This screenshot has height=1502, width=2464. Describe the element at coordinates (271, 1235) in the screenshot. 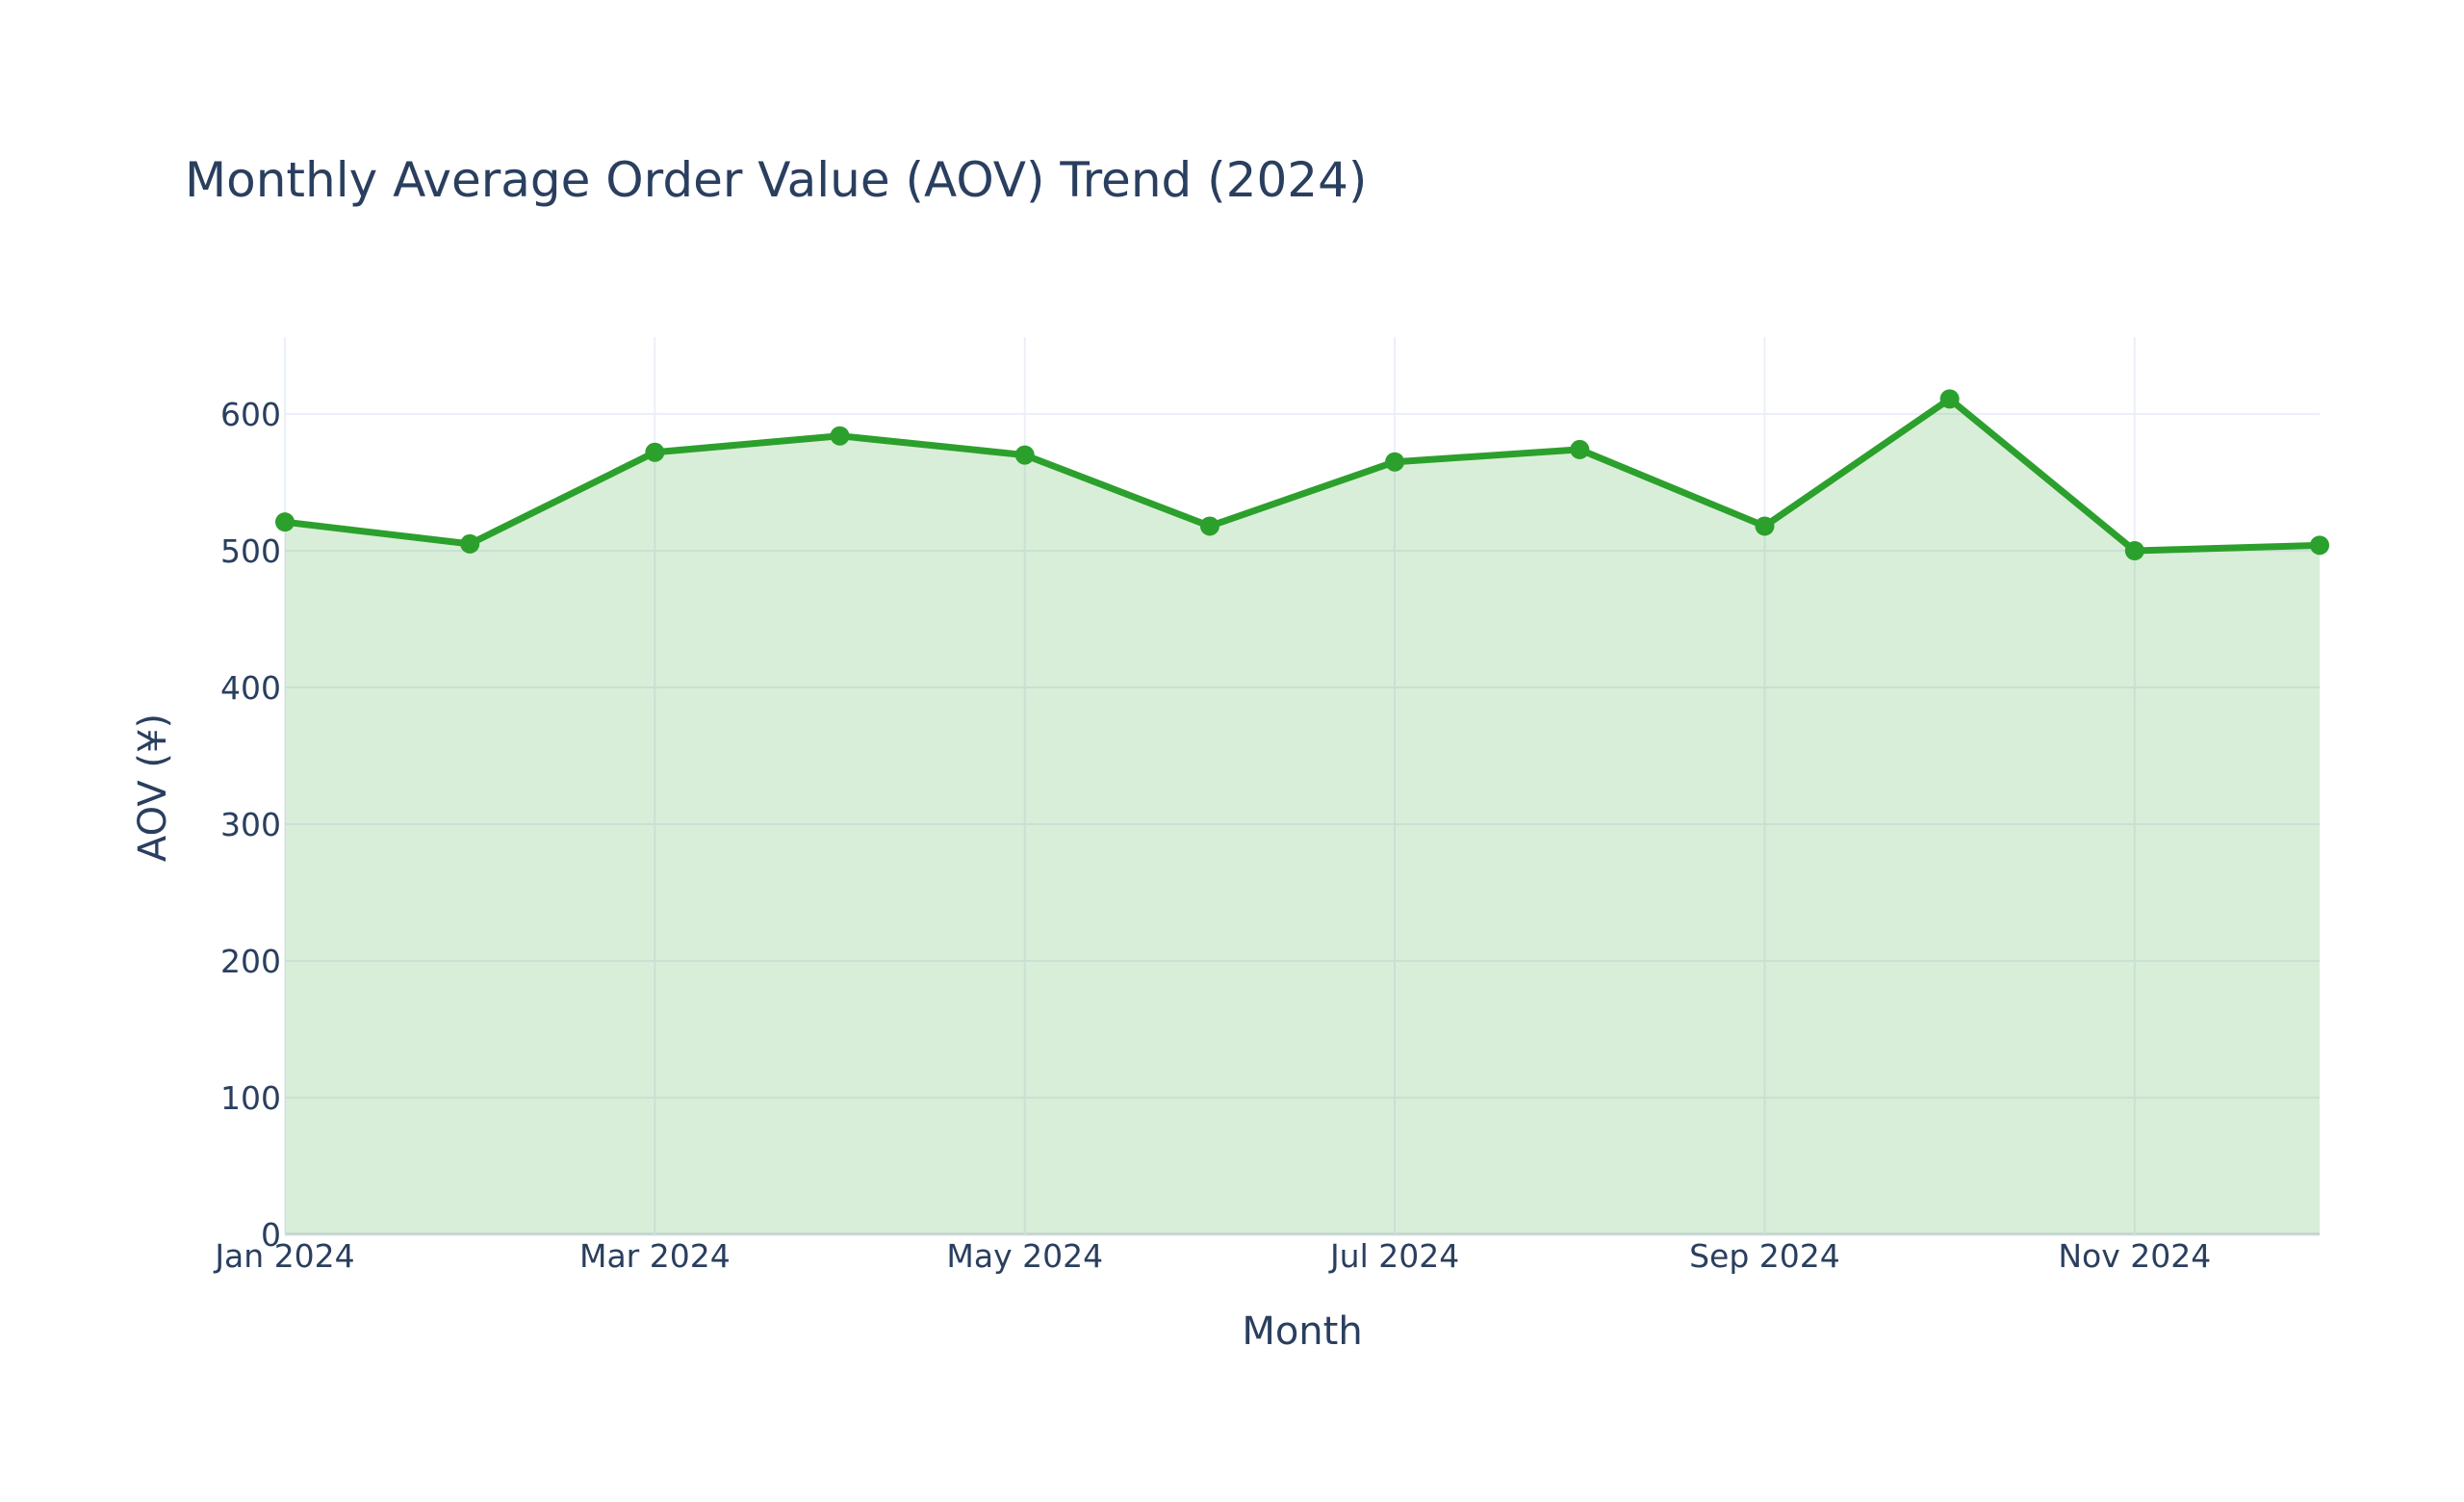

I see `y-tick-label: 0` at that location.